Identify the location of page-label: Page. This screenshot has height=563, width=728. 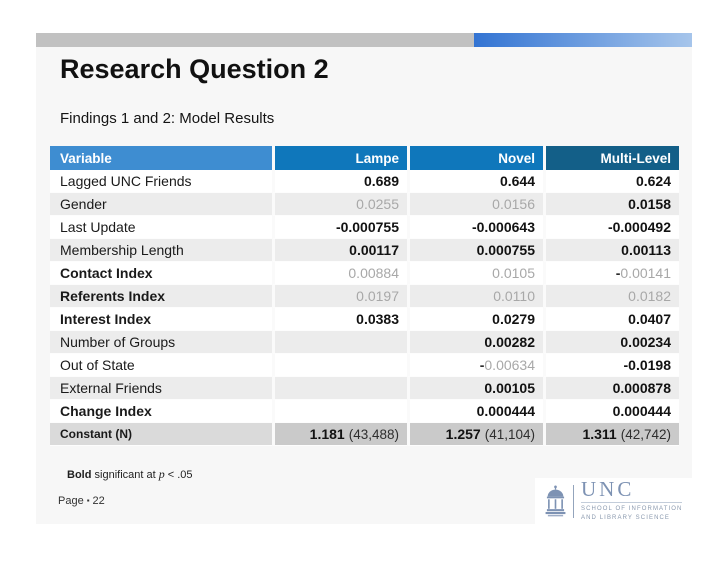
(71, 501).